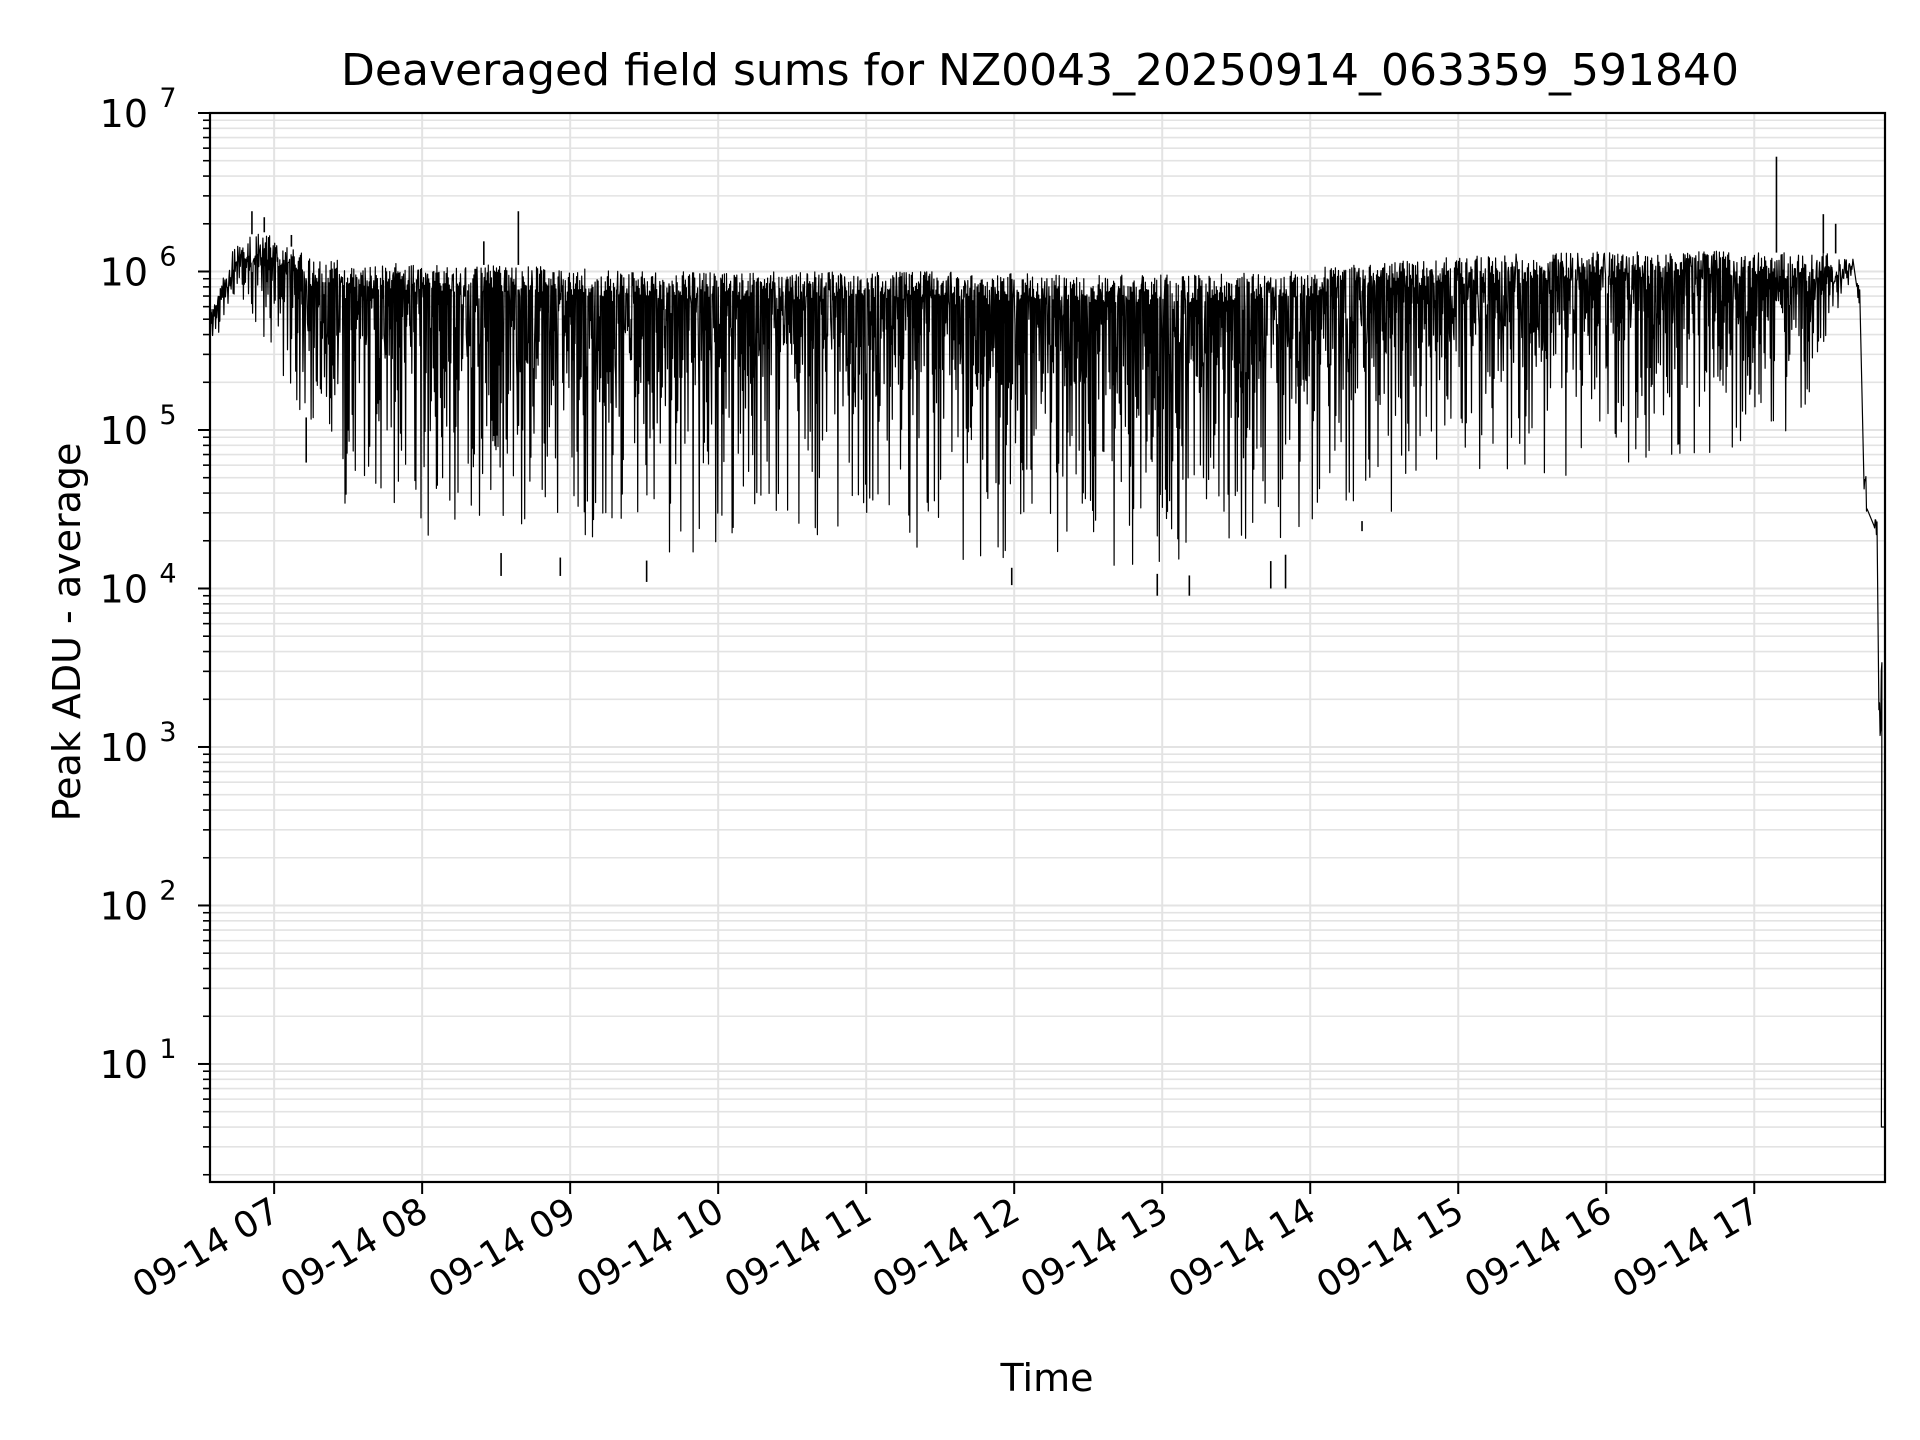 The image size is (1920, 1440). Describe the element at coordinates (167, 415) in the screenshot. I see `y-tick-exponent: 5` at that location.